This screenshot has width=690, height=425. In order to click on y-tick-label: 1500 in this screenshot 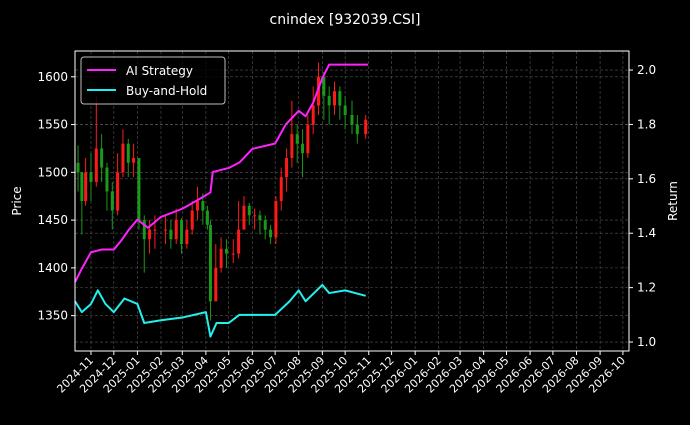, I will do `click(52, 172)`.